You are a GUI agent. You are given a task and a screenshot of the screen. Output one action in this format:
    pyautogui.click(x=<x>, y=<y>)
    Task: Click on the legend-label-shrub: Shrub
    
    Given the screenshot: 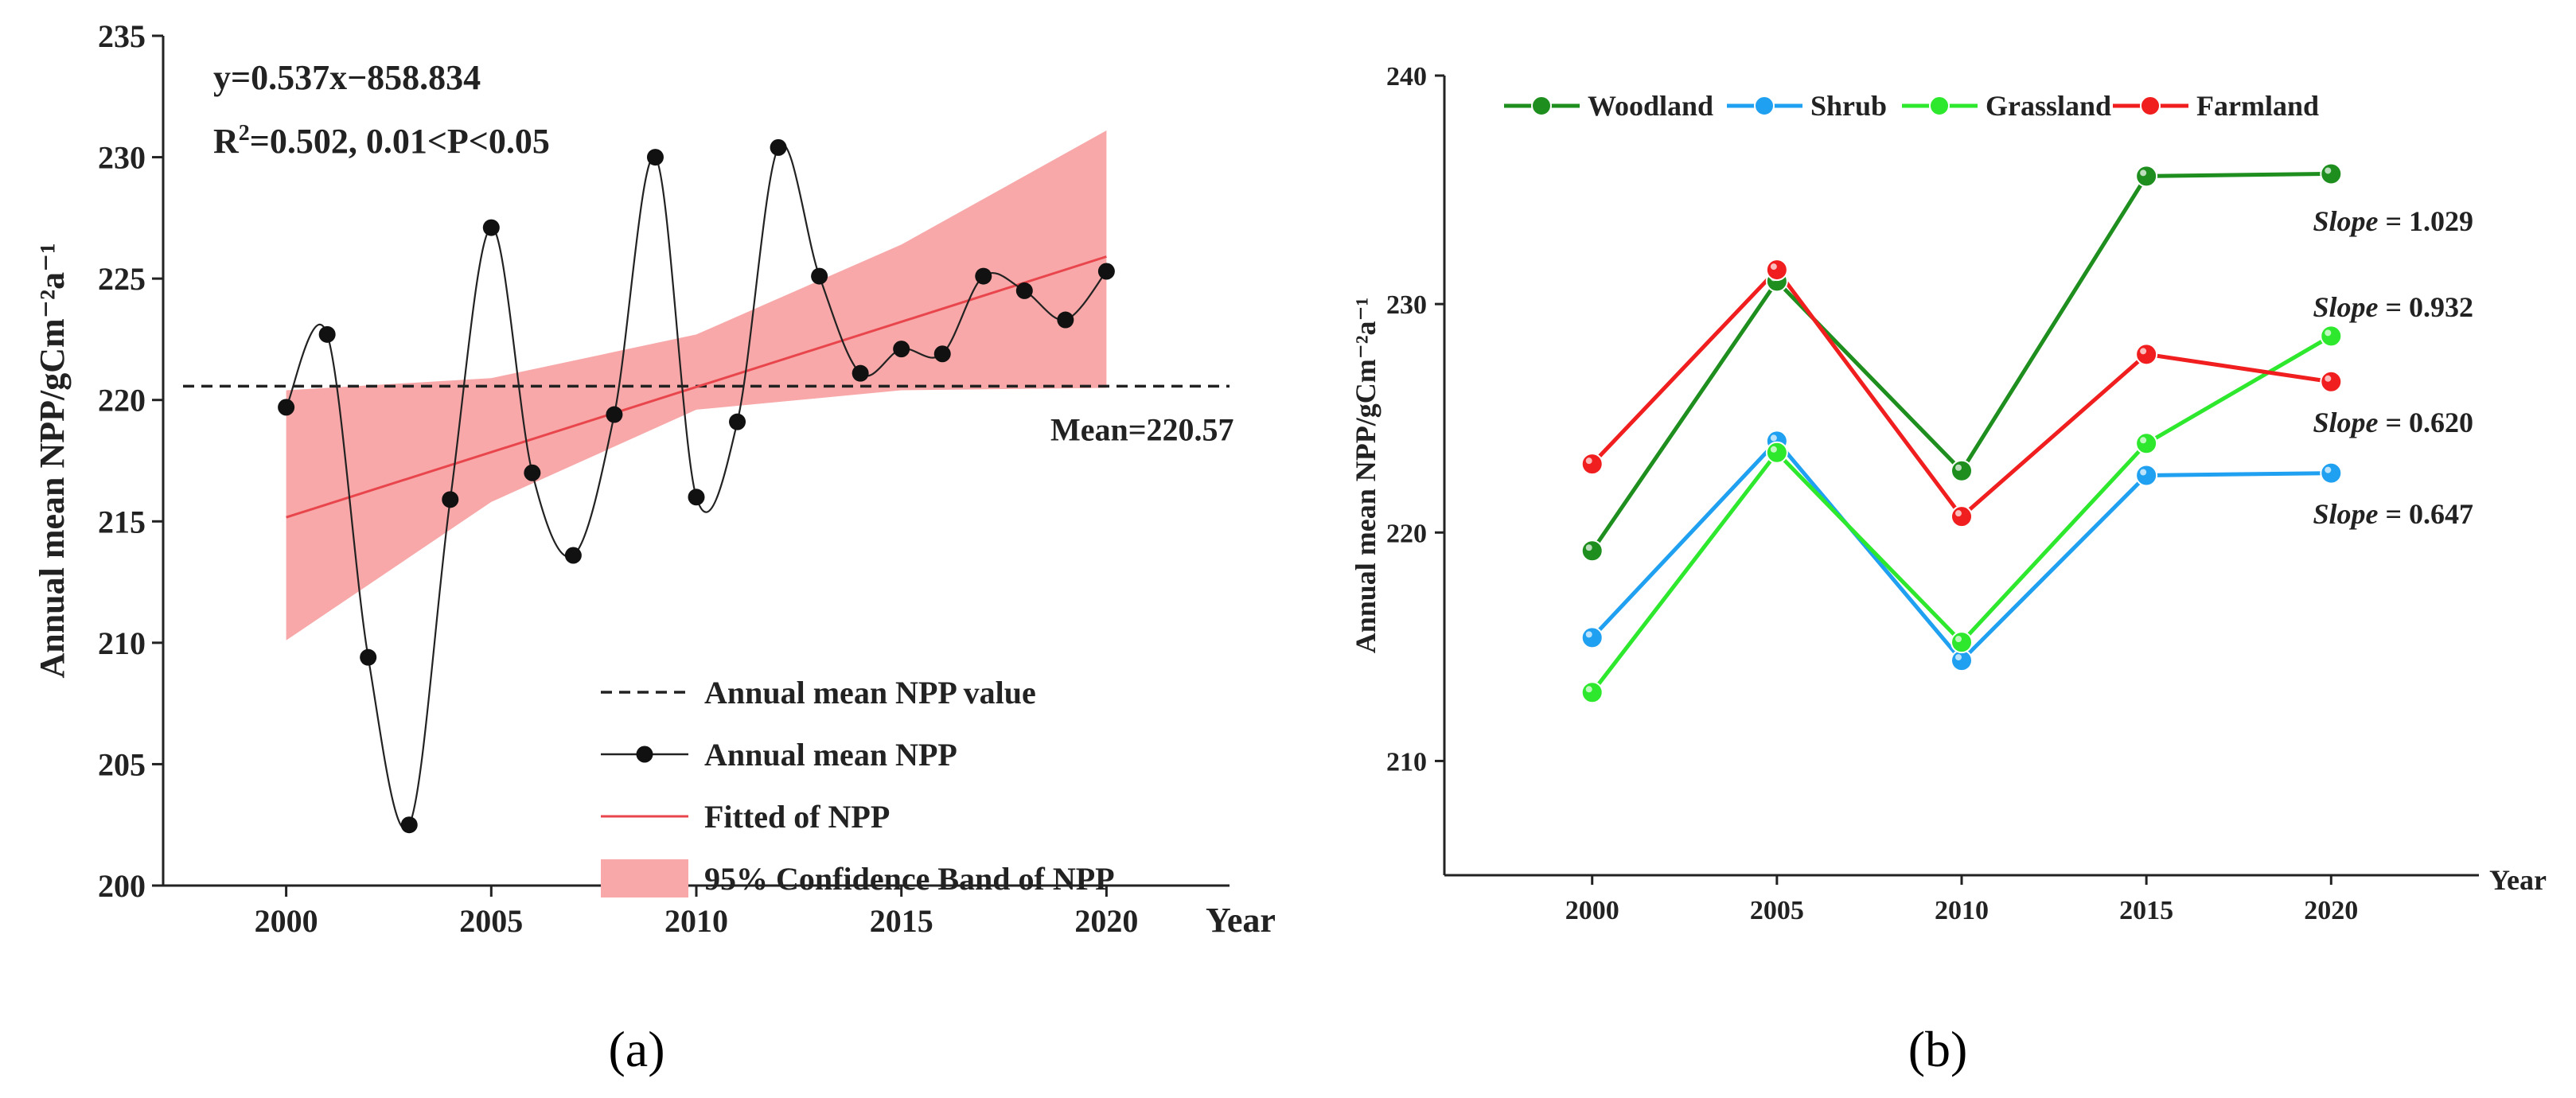 What is the action you would take?
    pyautogui.click(x=1848, y=106)
    